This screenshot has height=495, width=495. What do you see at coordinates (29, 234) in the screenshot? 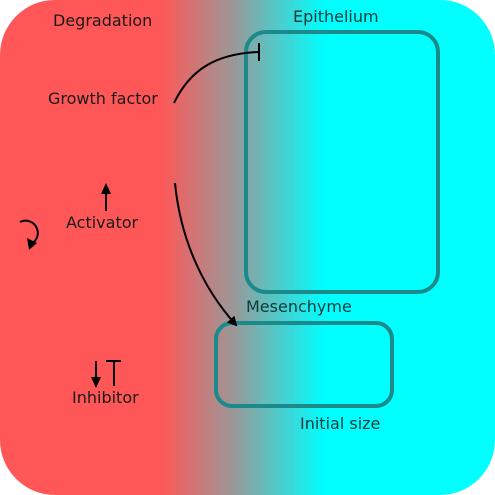
I see `rotate-ccw-icon` at bounding box center [29, 234].